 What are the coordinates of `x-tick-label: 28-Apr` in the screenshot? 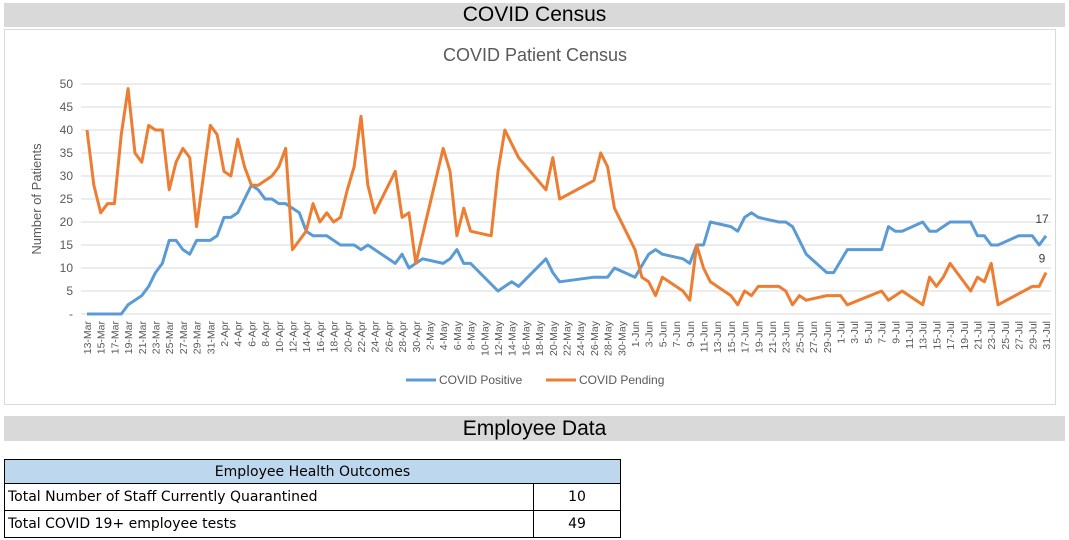 It's located at (403, 336).